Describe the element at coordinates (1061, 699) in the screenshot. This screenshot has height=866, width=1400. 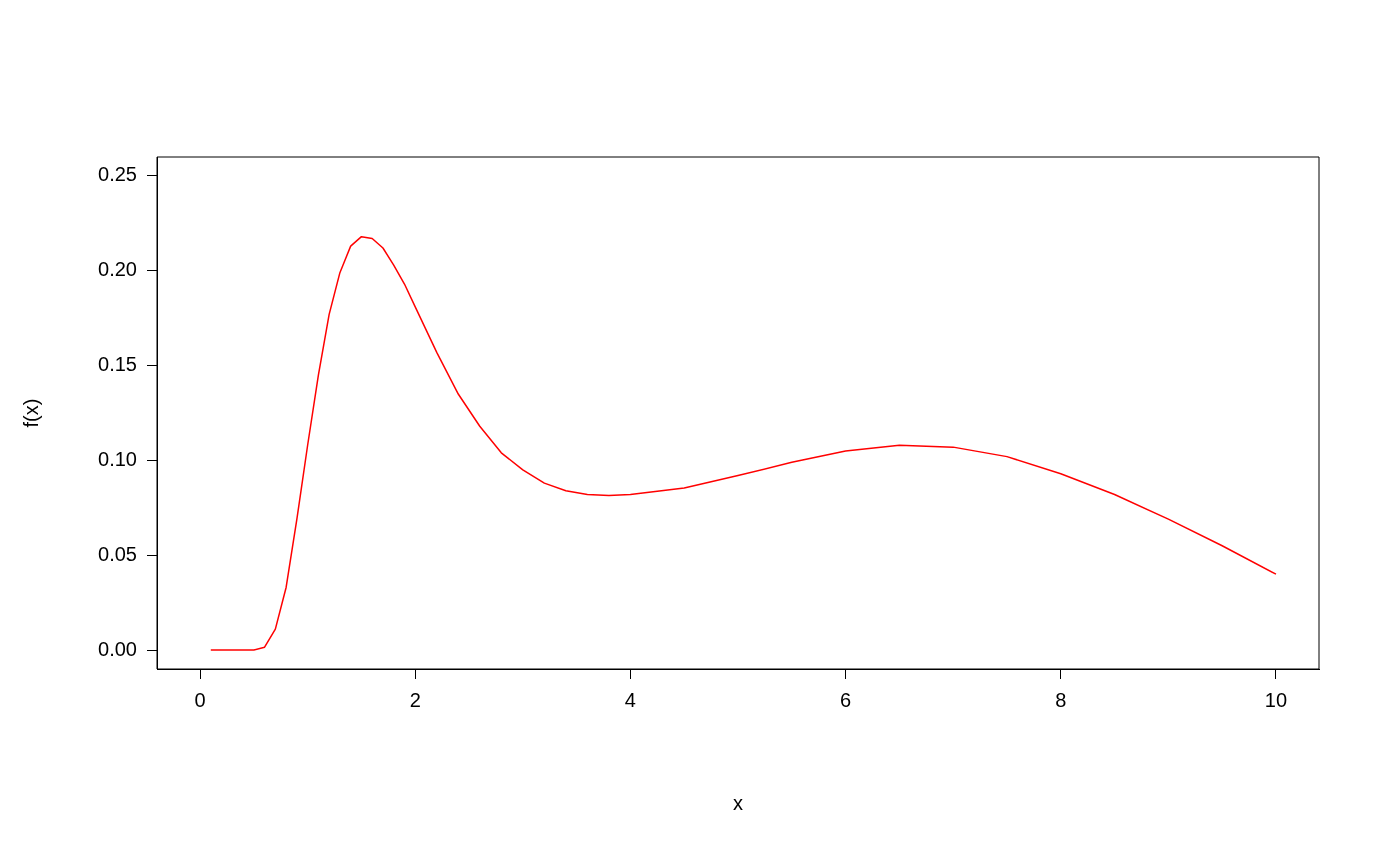
I see `x-tick-label: 8` at that location.